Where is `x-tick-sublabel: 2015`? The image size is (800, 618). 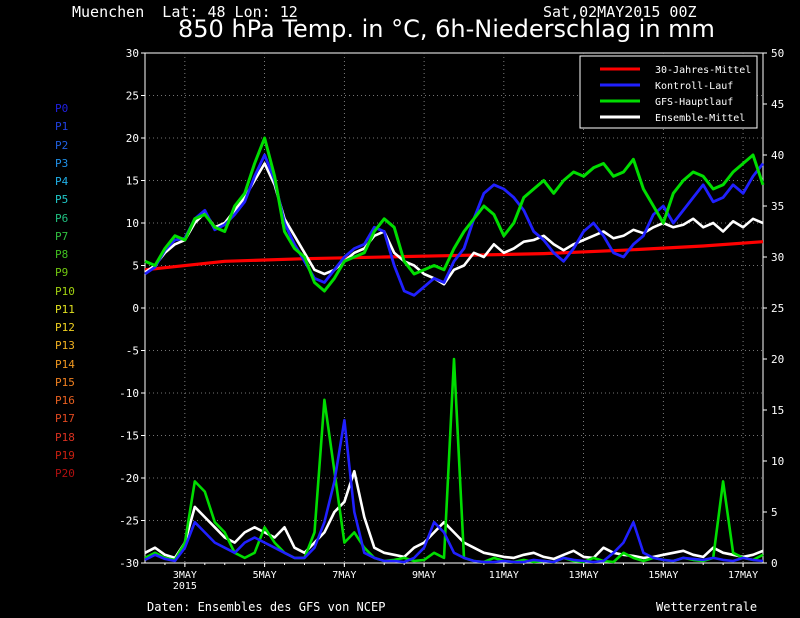
x-tick-sublabel: 2015 is located at coordinates (185, 586).